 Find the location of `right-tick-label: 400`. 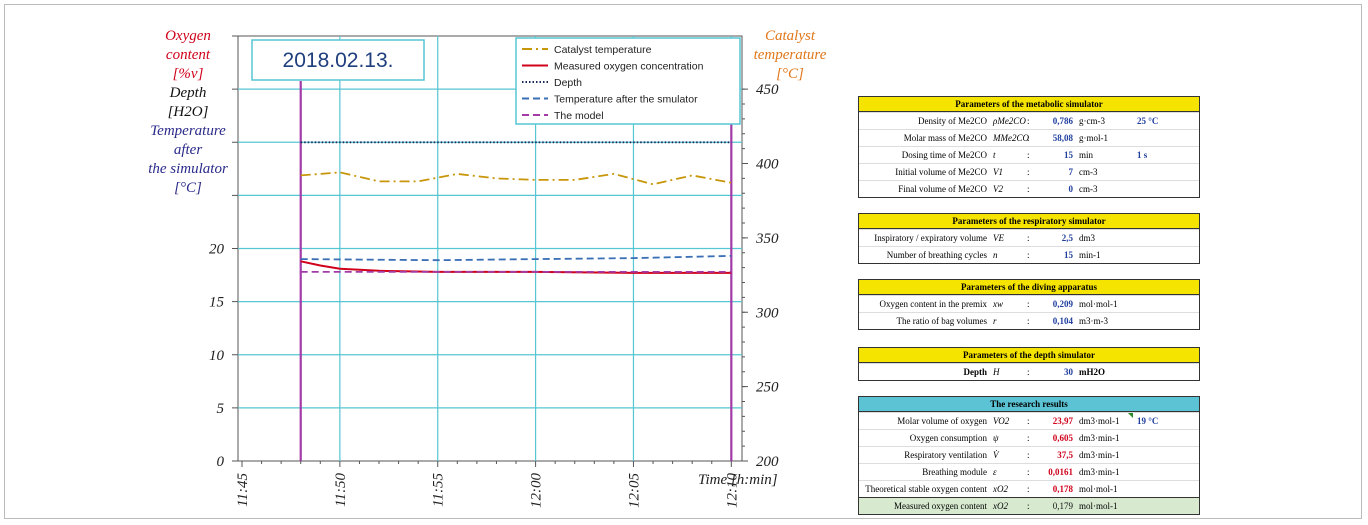

right-tick-label: 400 is located at coordinates (767, 165).